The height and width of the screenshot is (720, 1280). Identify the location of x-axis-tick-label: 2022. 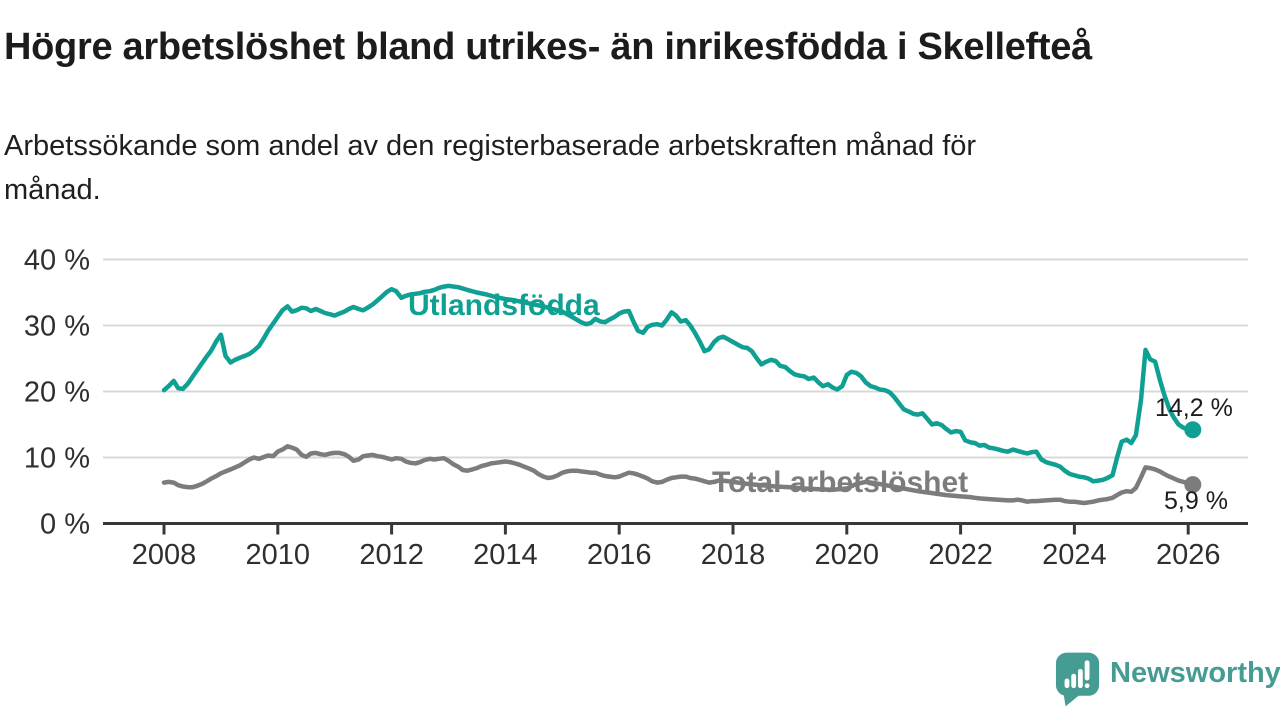
(960, 555).